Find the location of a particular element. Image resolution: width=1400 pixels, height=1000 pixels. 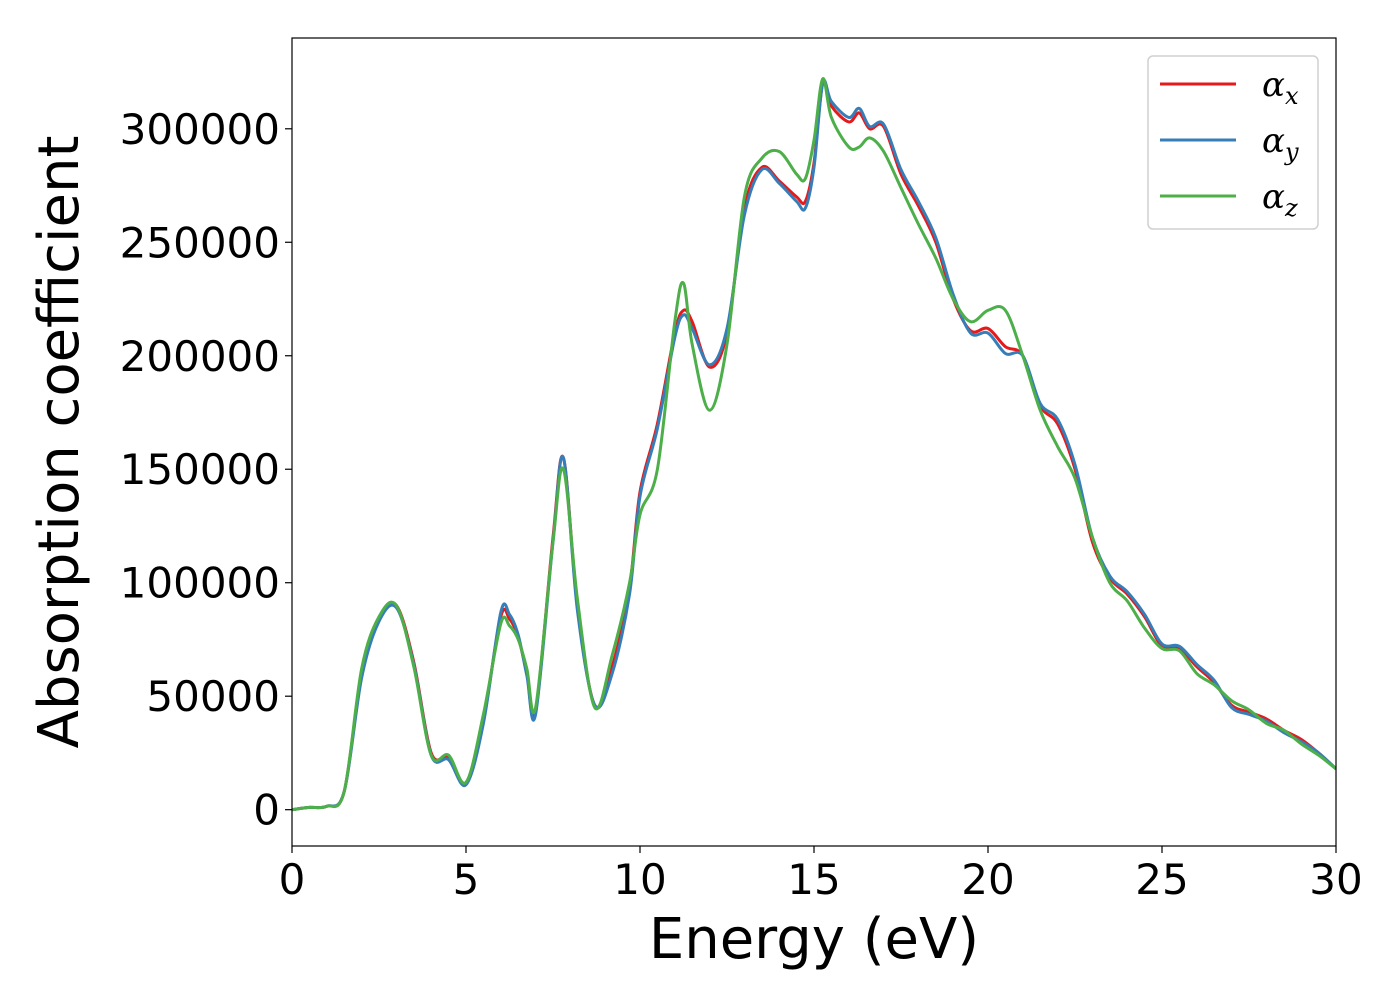

y-tick-label: 0 is located at coordinates (266, 810).